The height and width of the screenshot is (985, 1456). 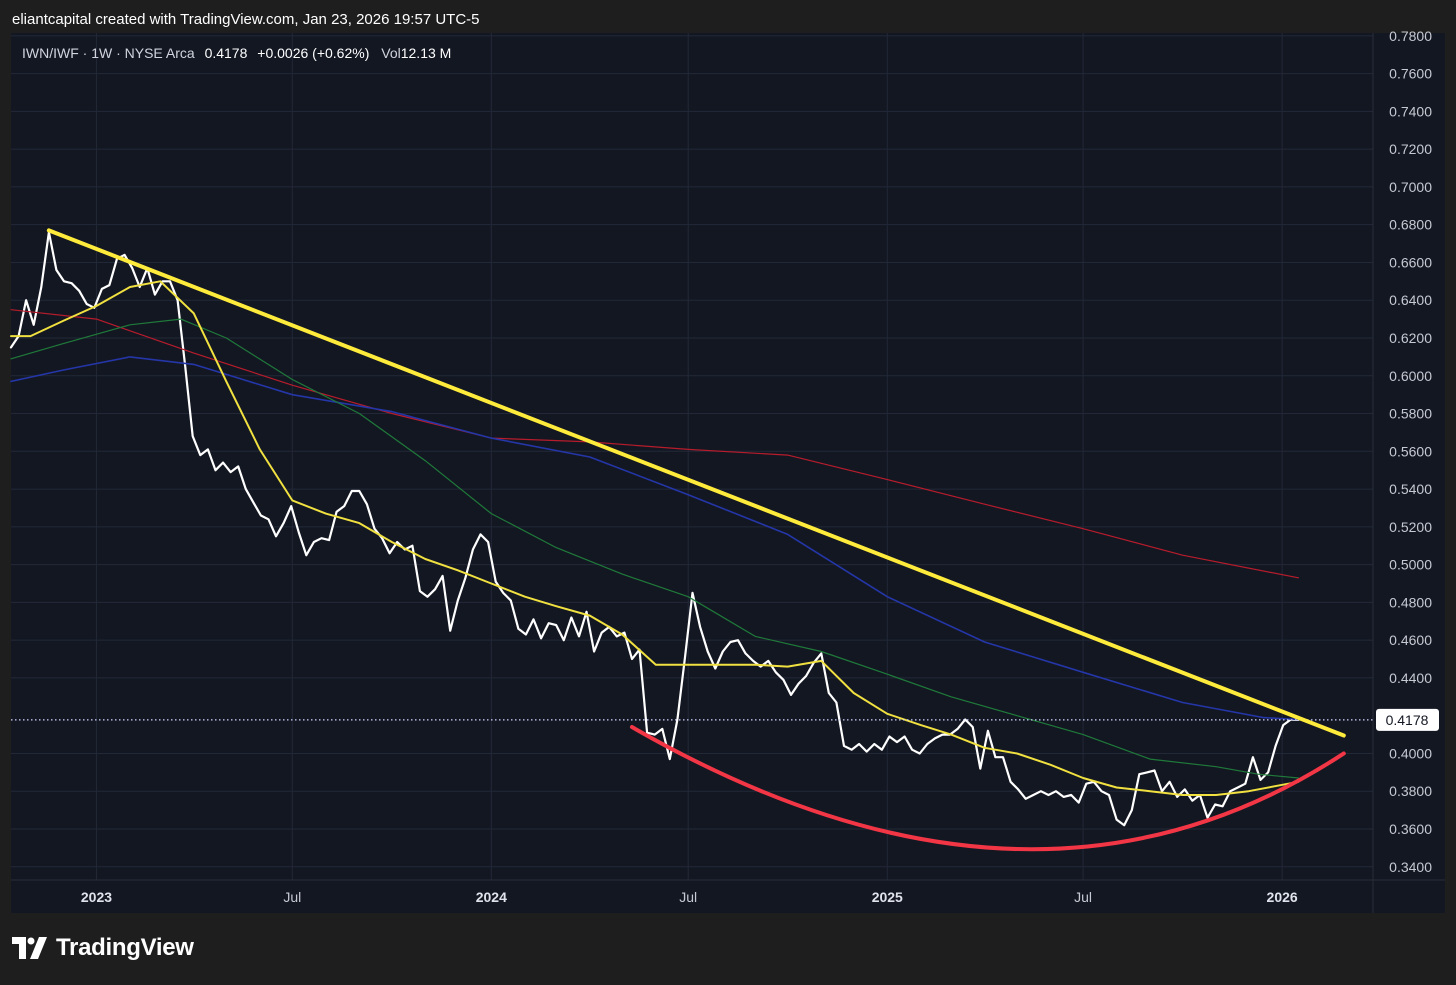 What do you see at coordinates (491, 897) in the screenshot?
I see `x-tick-label: 2024` at bounding box center [491, 897].